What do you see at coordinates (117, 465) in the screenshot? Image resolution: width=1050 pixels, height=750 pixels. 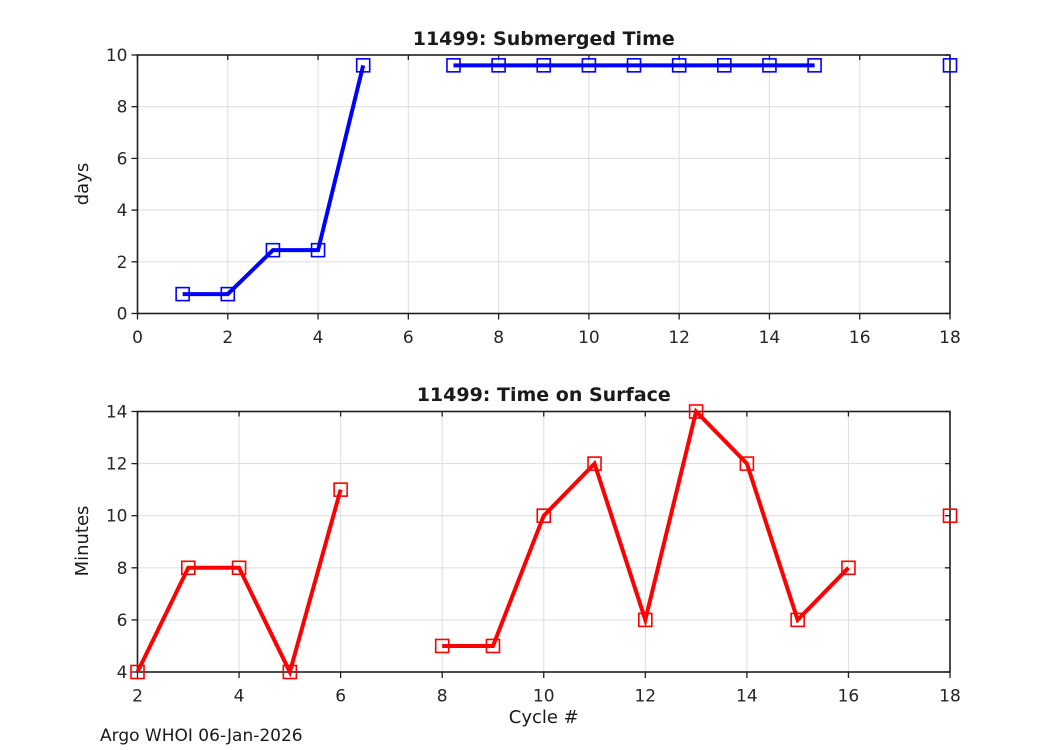 I see `y-tick-label: 12` at bounding box center [117, 465].